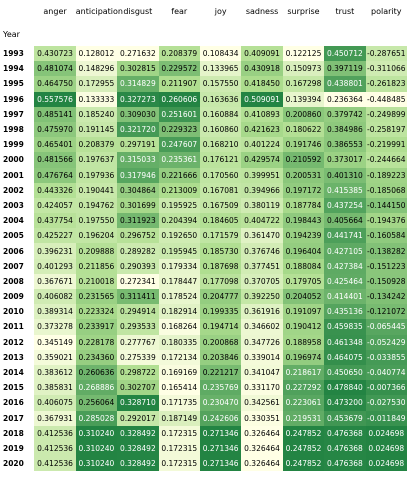 The width and height of the screenshot is (407, 483). I want to click on value-cell-disgust: 0.275339, so click(138, 357).